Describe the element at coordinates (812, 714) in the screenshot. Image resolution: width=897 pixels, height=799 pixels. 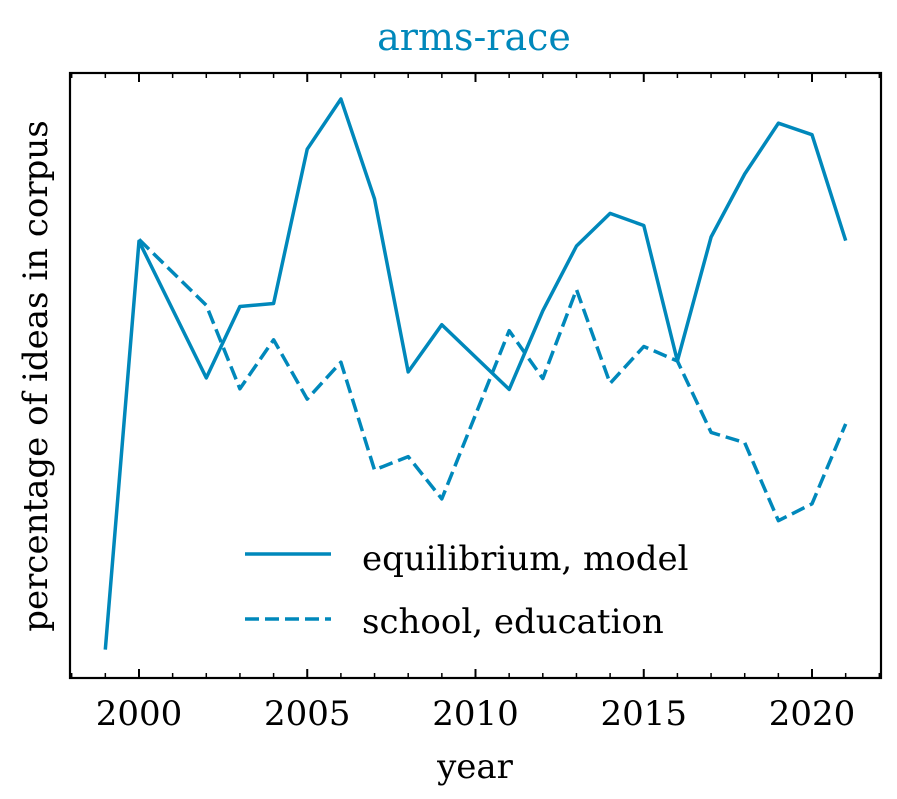
I see `x-tick-label-2020: 2020` at that location.